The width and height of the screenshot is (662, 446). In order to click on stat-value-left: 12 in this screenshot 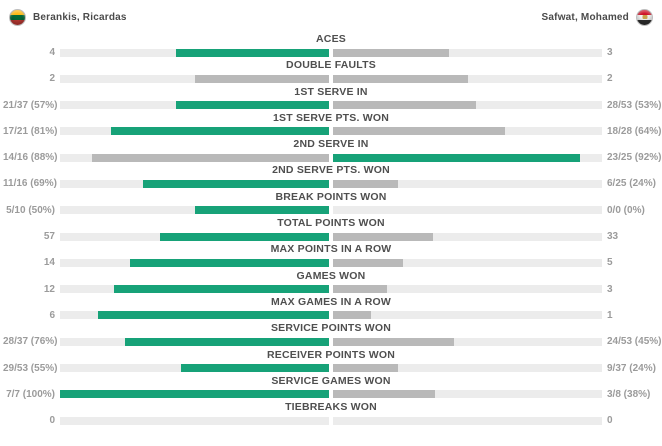, I will do `click(49, 289)`.